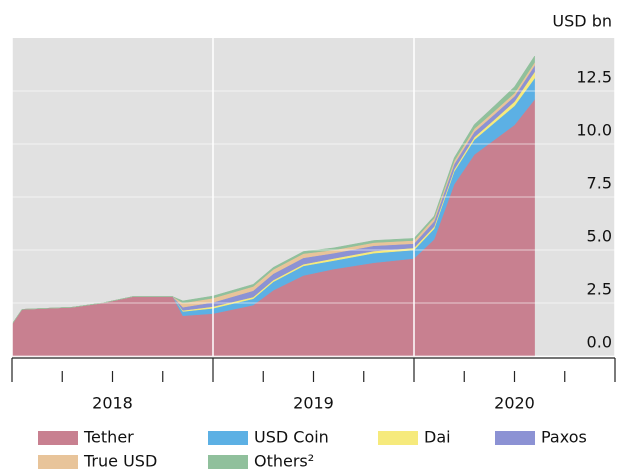 The height and width of the screenshot is (474, 619). Describe the element at coordinates (594, 77) in the screenshot. I see `y-tick-label: 12.5` at that location.